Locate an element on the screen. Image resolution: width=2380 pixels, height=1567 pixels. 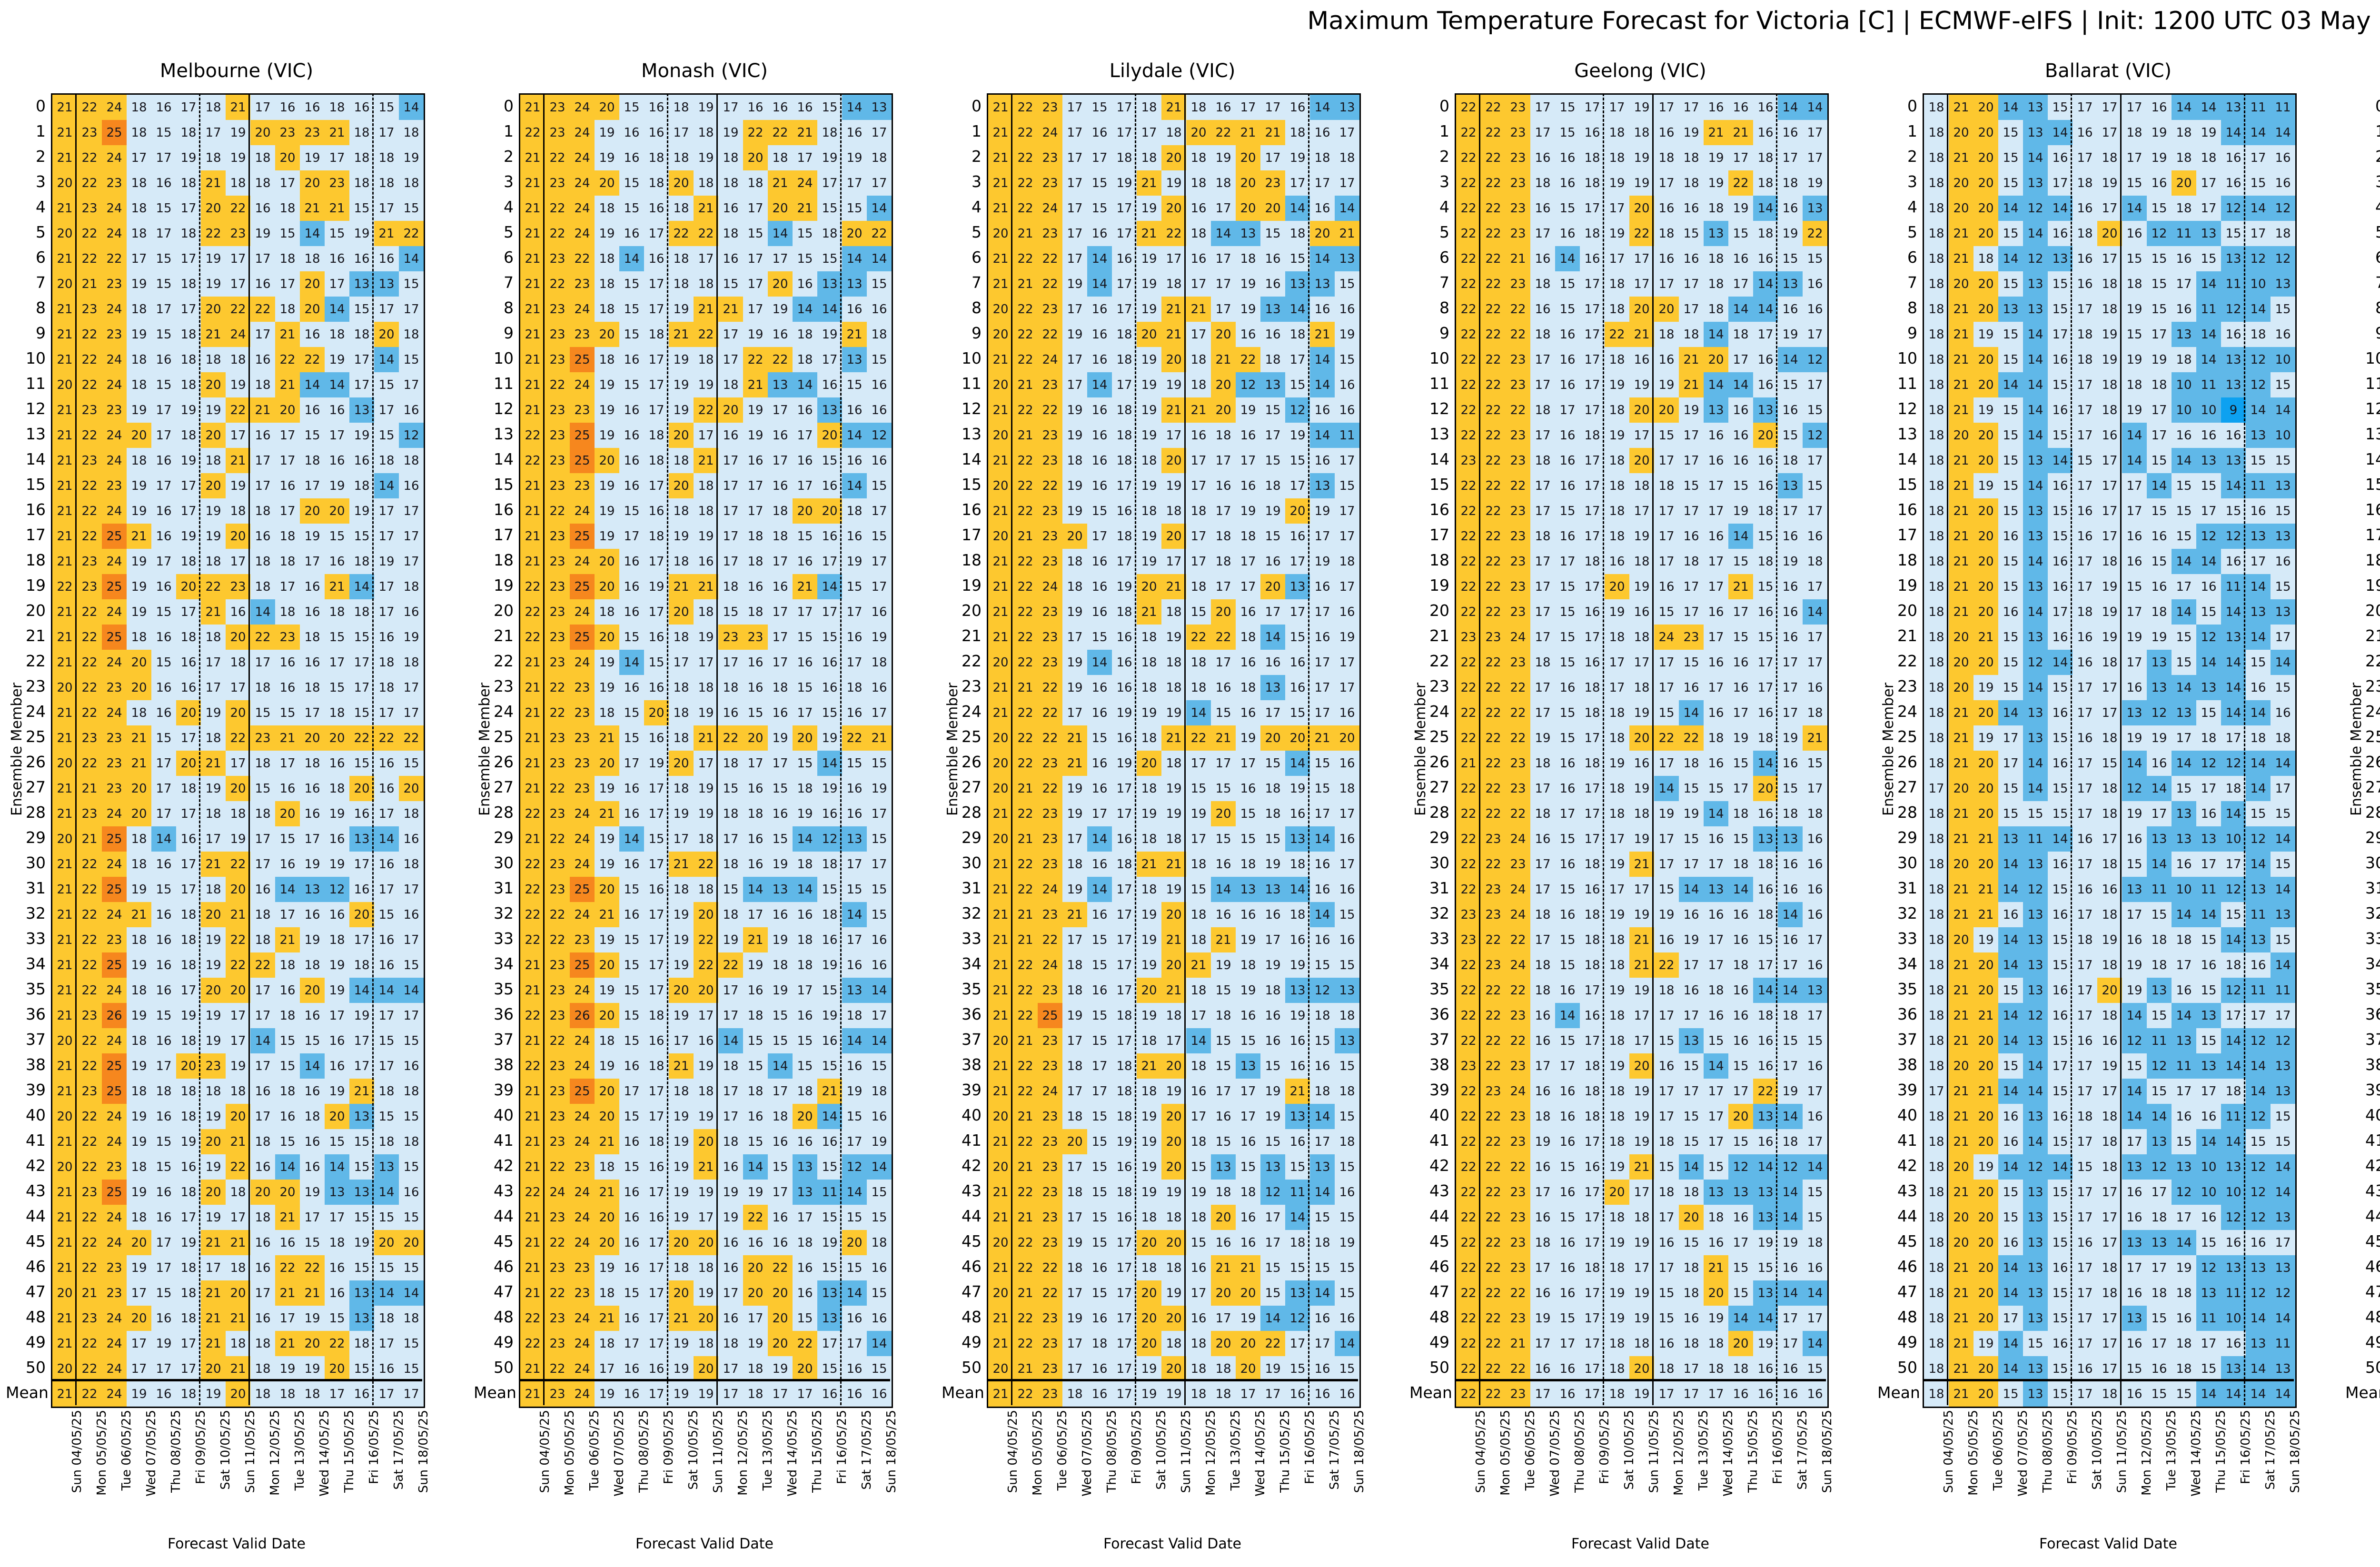
row-label-member: 6 is located at coordinates (41, 257).